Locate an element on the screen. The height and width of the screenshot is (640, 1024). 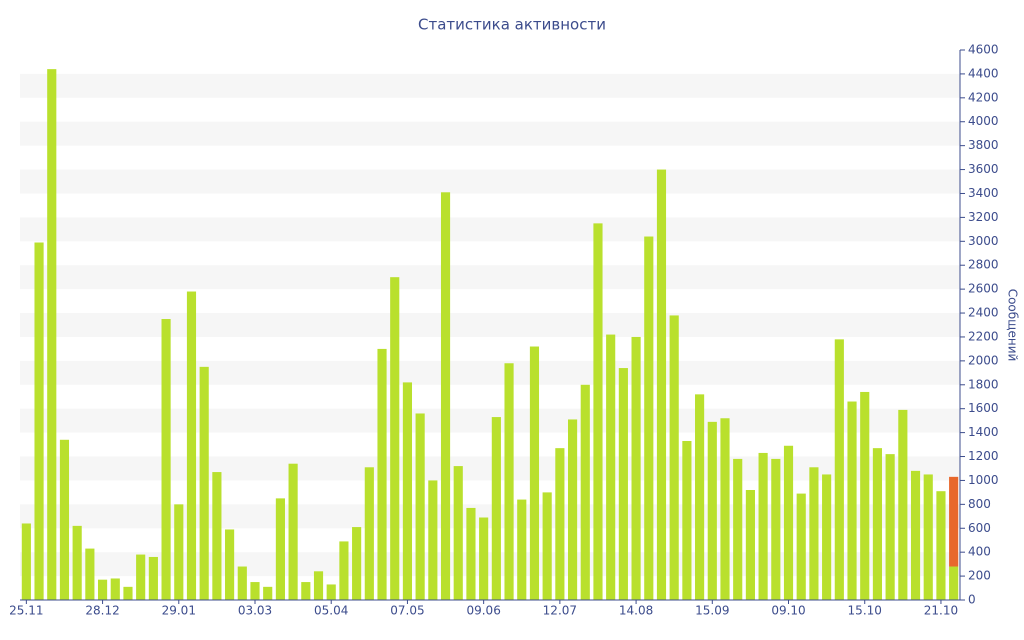
y-tick-label: 800 is located at coordinates (979, 504).